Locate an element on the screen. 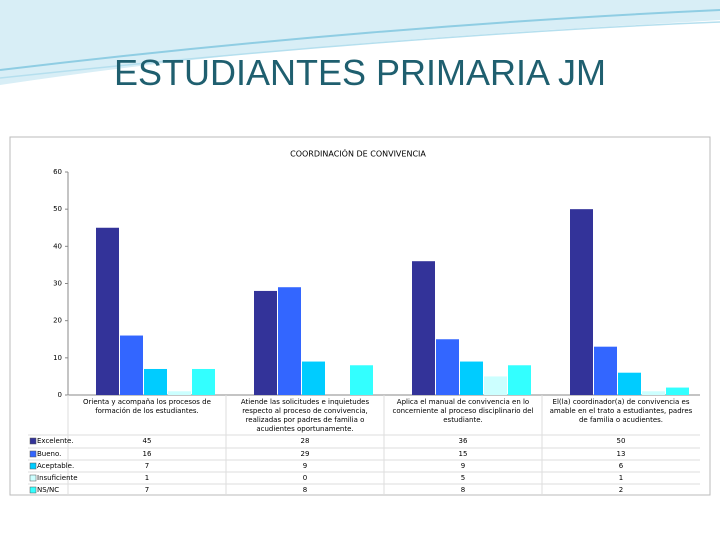  y-tick-label: 10 is located at coordinates (57, 358).